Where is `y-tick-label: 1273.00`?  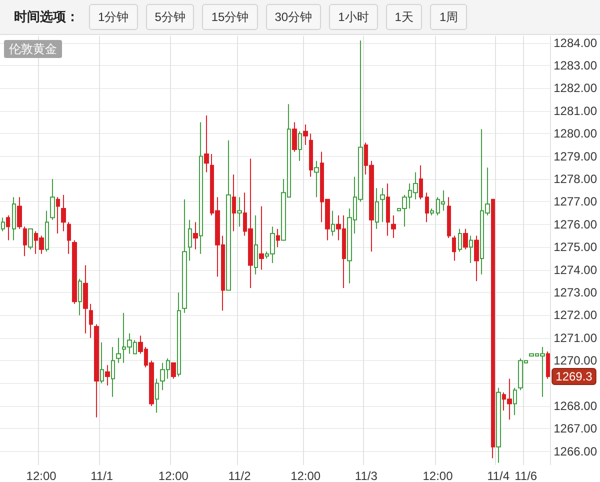 y-tick-label: 1273.00 is located at coordinates (576, 292).